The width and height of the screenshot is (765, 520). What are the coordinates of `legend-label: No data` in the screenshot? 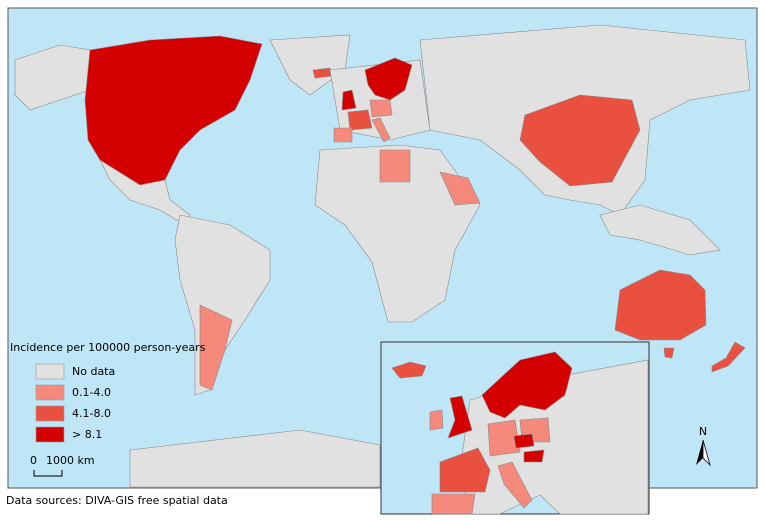 It's located at (93, 371).